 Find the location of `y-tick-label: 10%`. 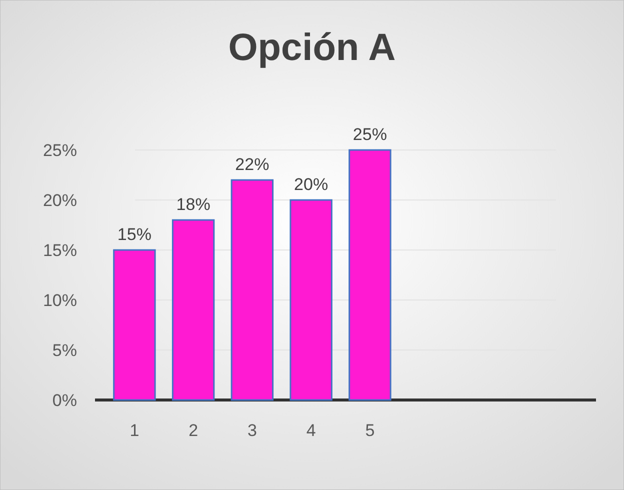

y-tick-label: 10% is located at coordinates (59, 300).